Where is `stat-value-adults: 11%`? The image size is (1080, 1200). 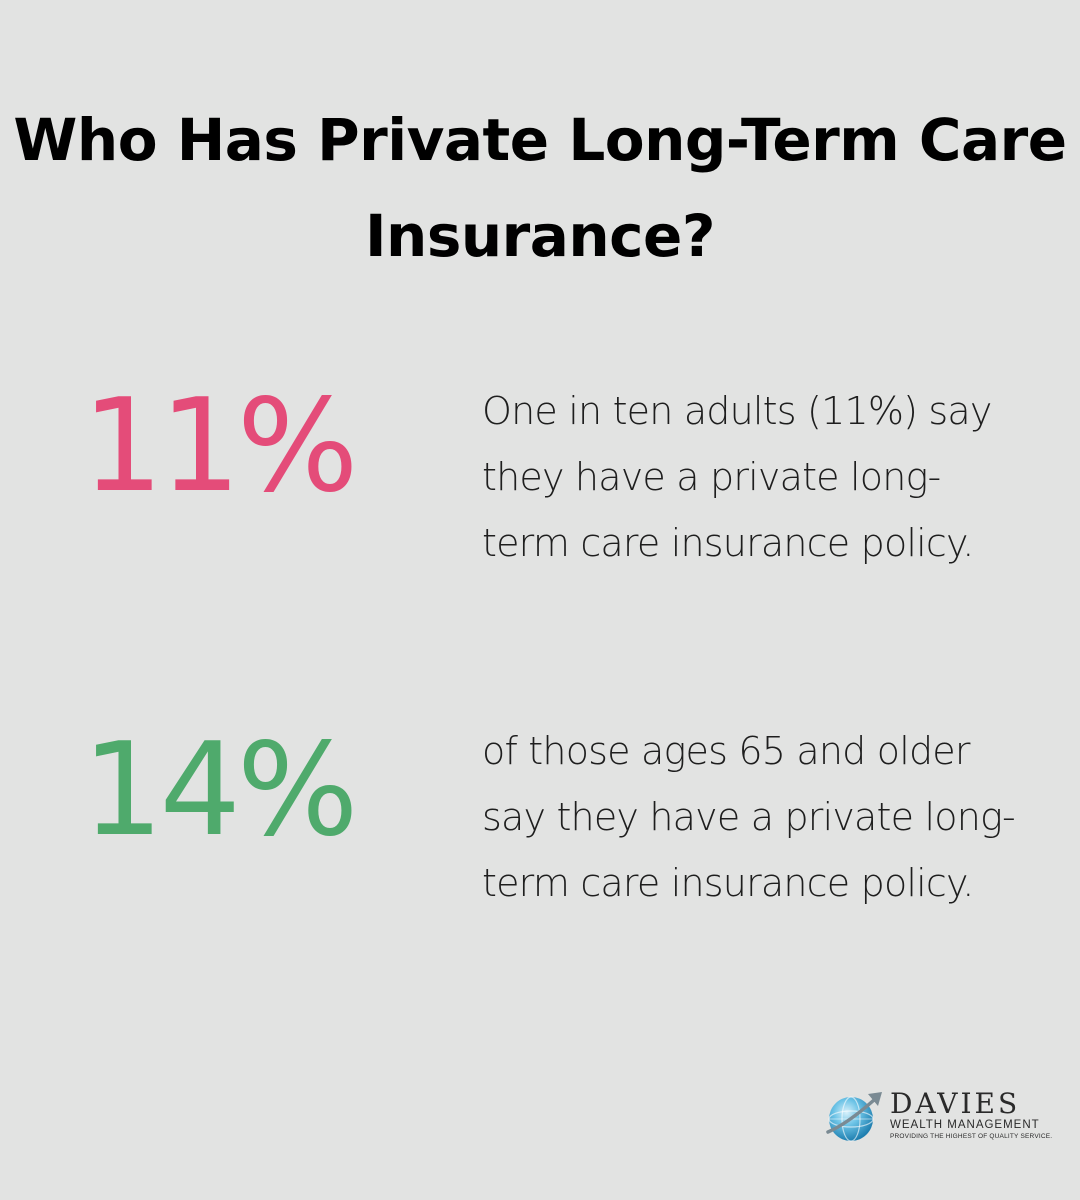
stat-value-adults: 11% is located at coordinates (220, 446).